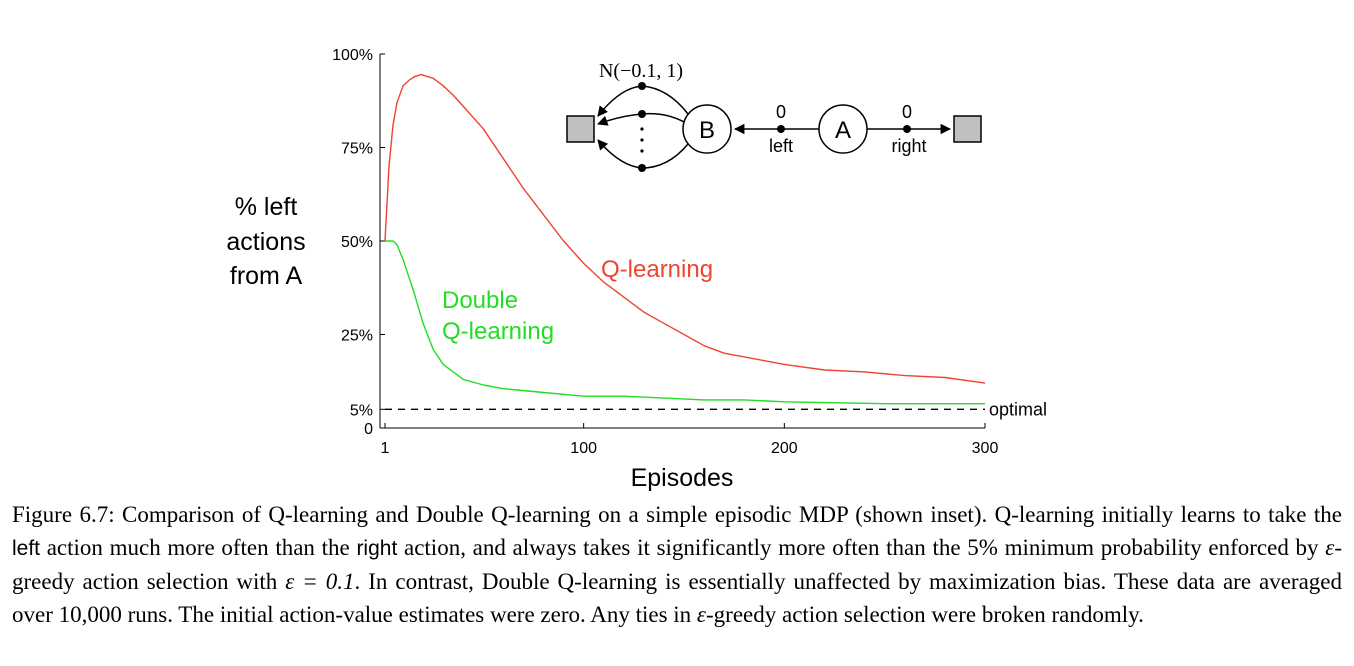 The image size is (1354, 666). What do you see at coordinates (266, 207) in the screenshot?
I see `y-axis-label-line-1: % left` at bounding box center [266, 207].